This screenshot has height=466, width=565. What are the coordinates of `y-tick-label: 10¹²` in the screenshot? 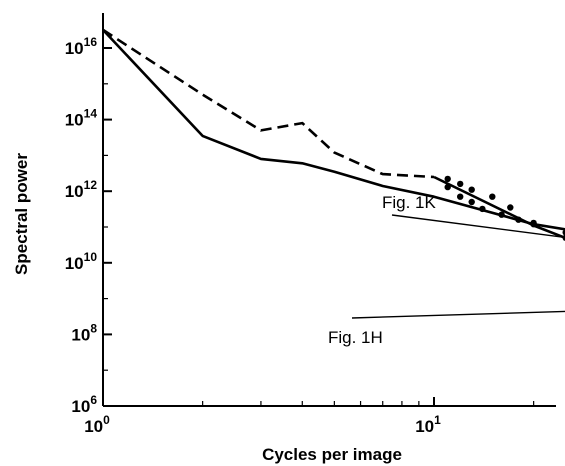 It's located at (81, 189).